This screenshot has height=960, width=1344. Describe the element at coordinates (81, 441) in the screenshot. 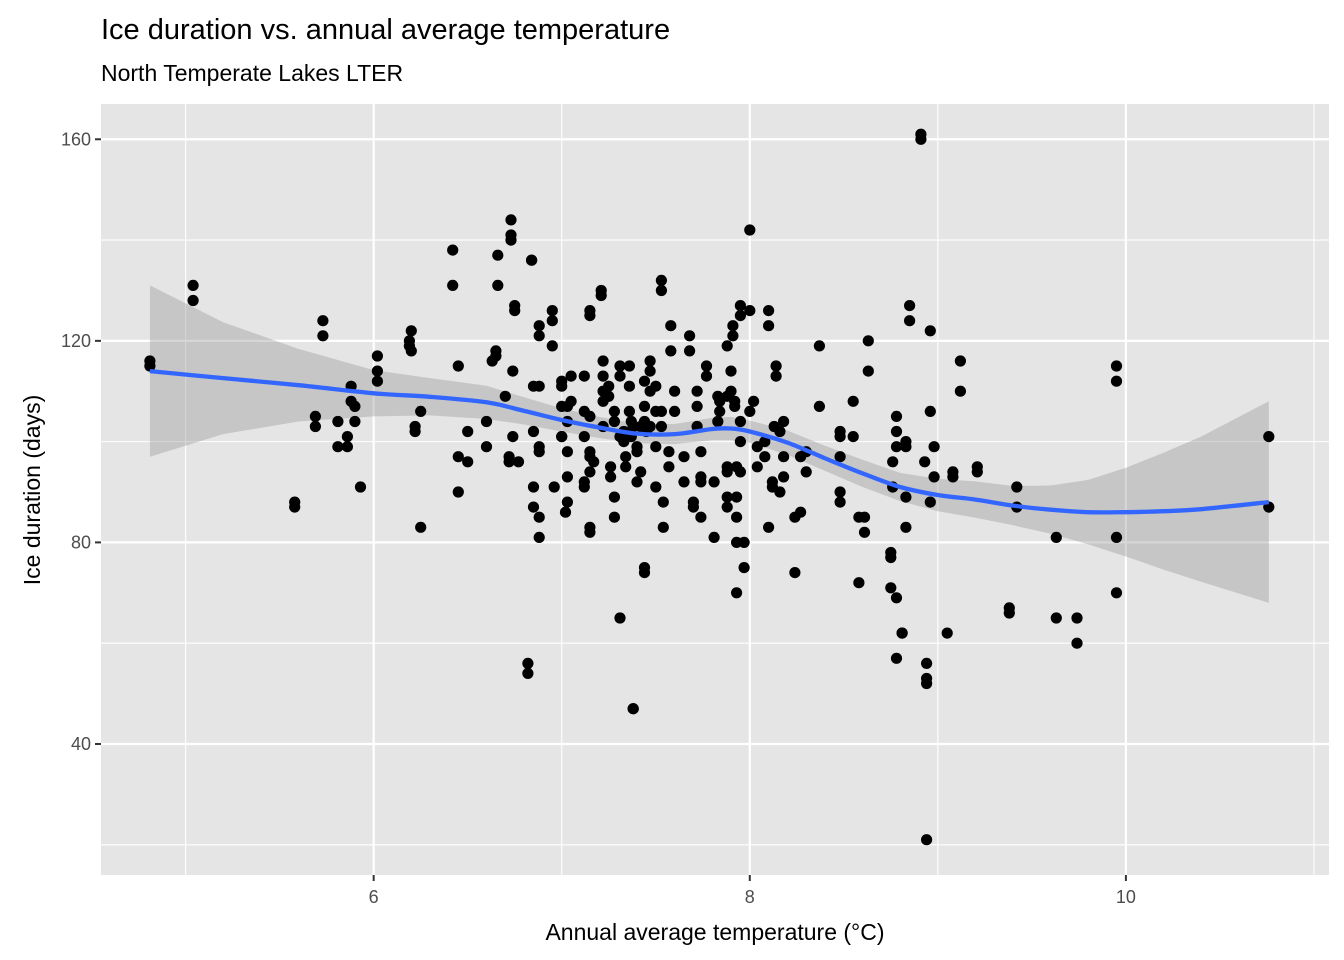

I see `y-axis: 40 80 120 160` at that location.